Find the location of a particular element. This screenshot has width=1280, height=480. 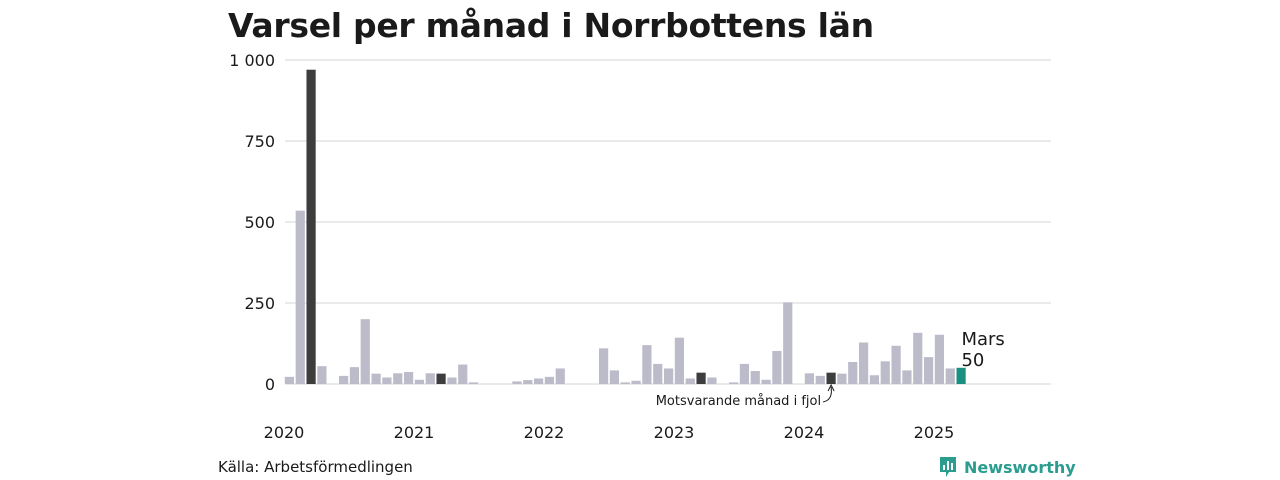

x-tick-label: 2025 is located at coordinates (934, 432).